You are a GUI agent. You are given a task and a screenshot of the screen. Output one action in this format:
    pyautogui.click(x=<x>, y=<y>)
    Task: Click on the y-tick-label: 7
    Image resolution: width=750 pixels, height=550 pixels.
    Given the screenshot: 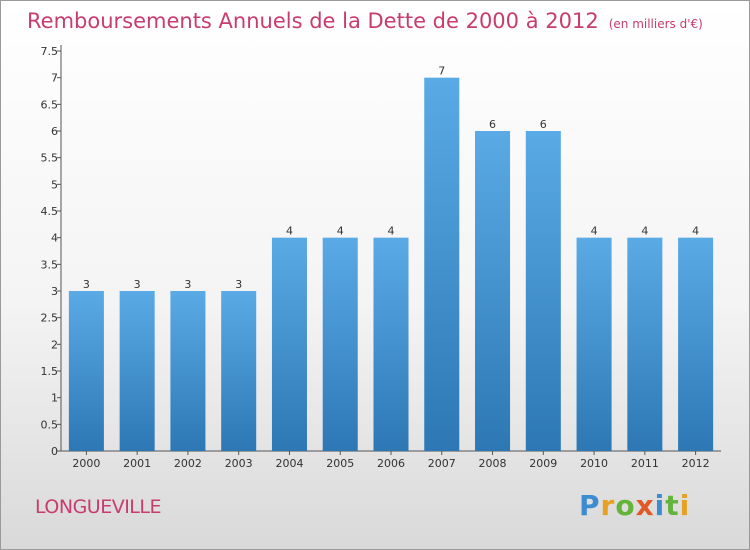 What is the action you would take?
    pyautogui.click(x=54, y=78)
    